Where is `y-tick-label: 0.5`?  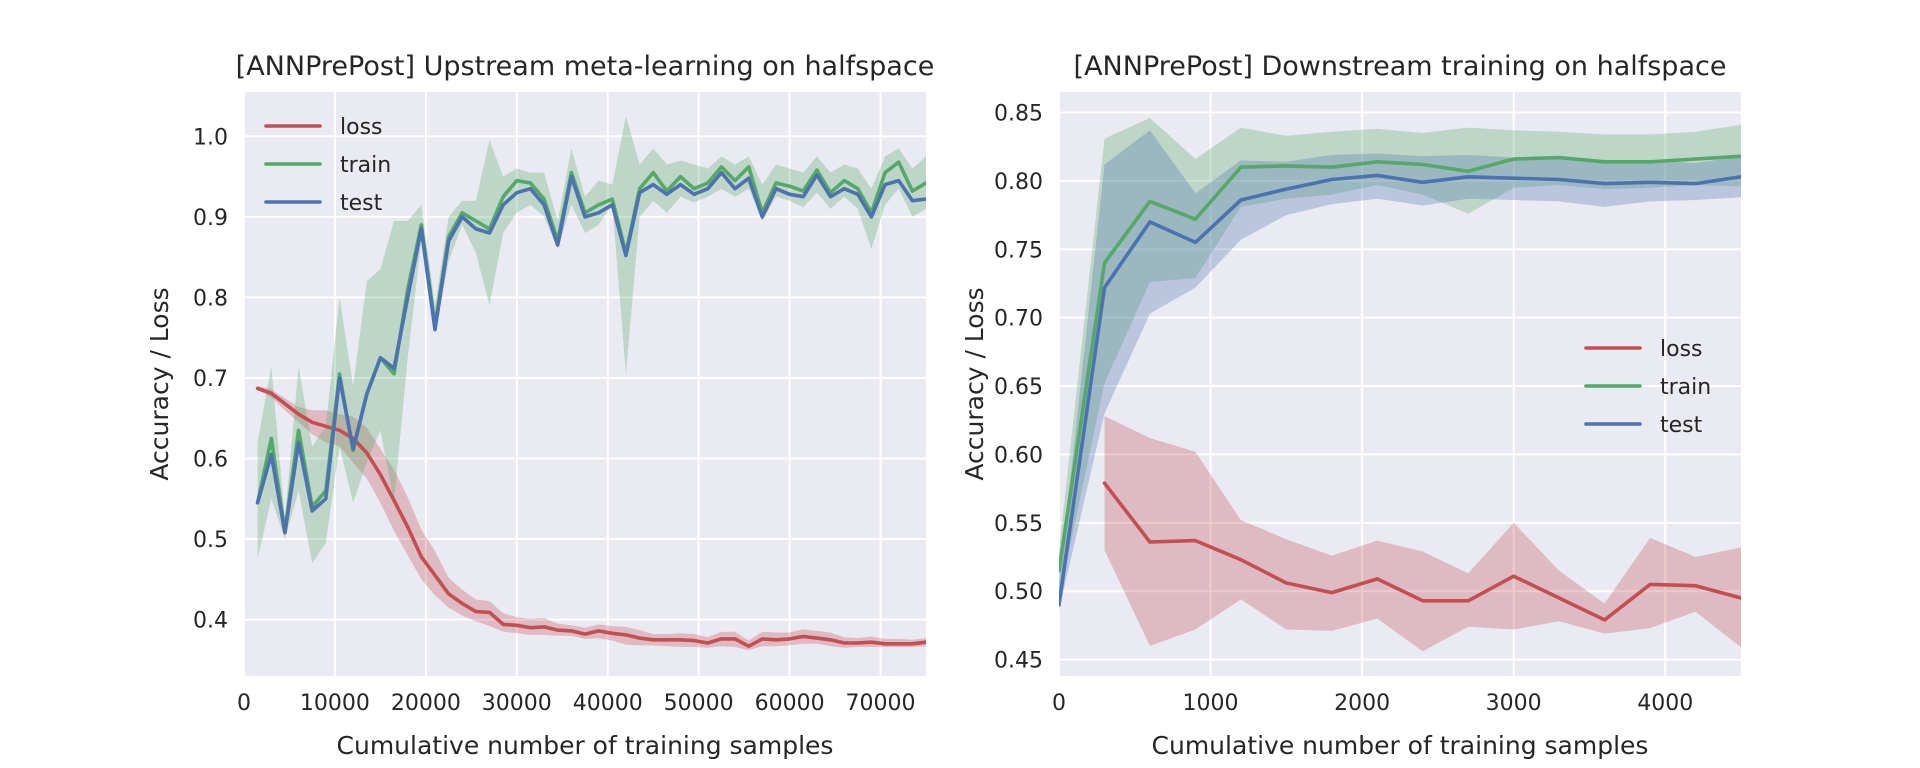 y-tick-label: 0.5 is located at coordinates (210, 540).